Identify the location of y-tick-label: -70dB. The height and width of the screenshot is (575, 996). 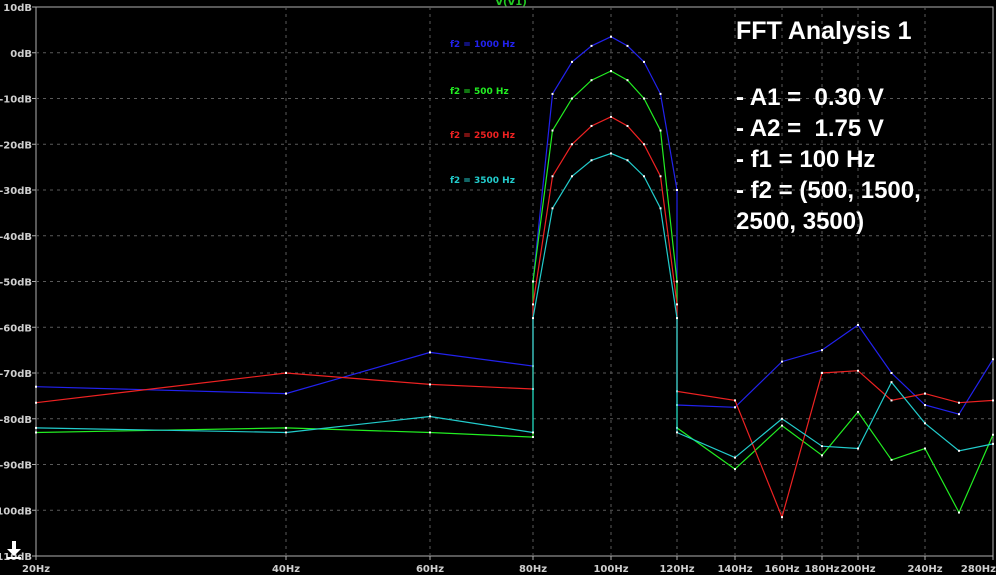
(16, 374).